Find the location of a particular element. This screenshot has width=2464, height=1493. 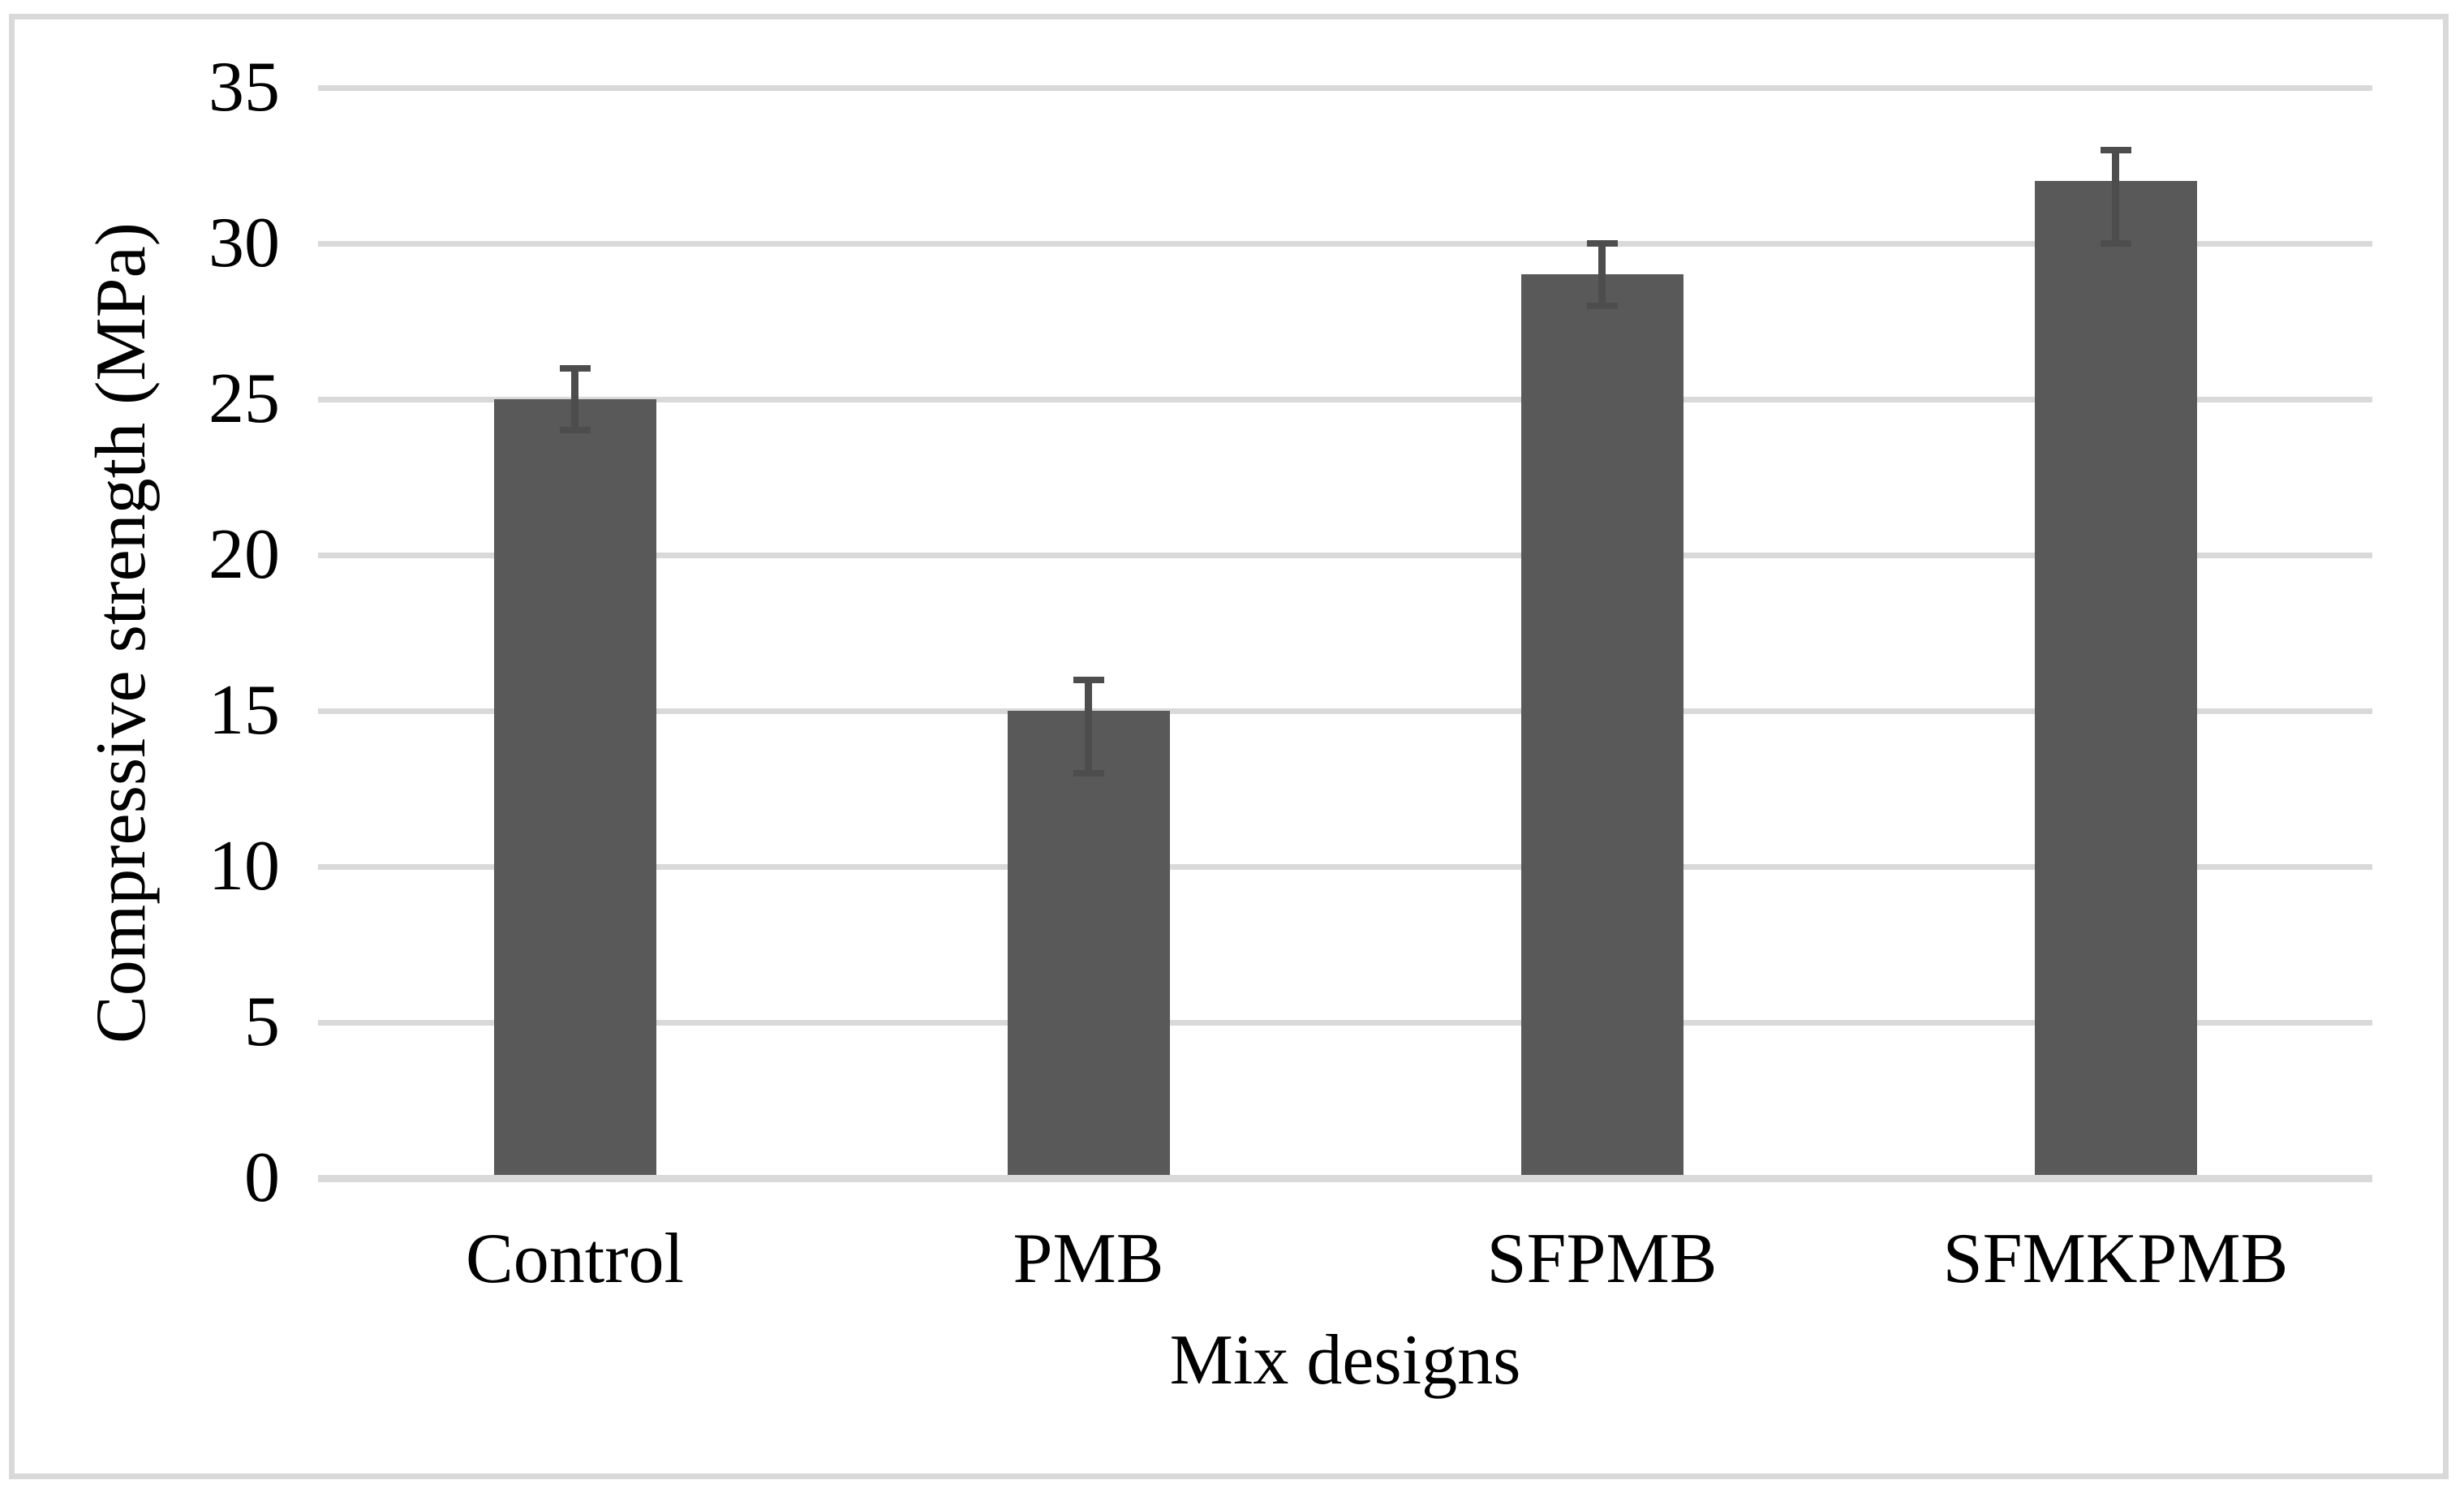

category-label-control: Control is located at coordinates (575, 1259).